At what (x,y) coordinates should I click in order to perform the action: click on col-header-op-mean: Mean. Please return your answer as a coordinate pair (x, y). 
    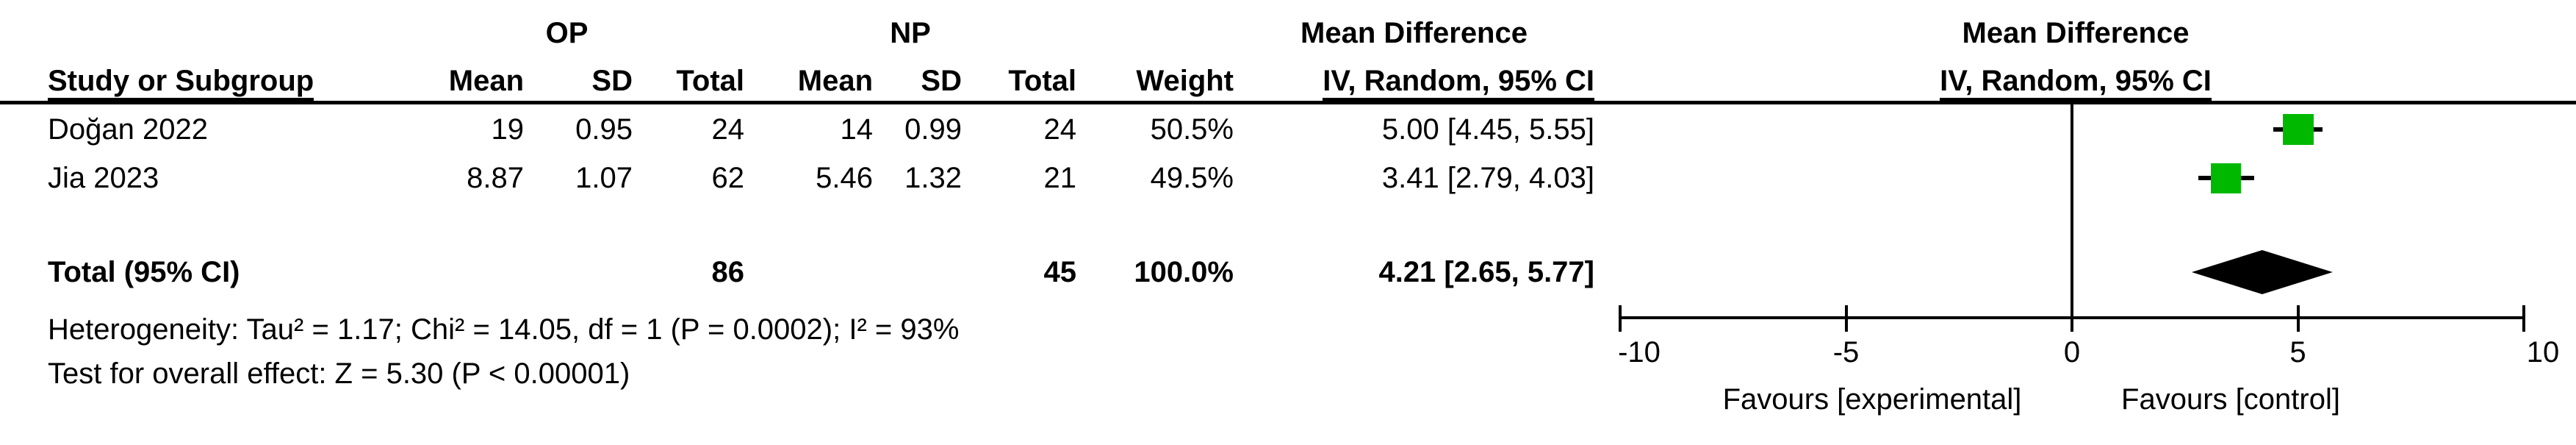
    Looking at the image, I should click on (486, 81).